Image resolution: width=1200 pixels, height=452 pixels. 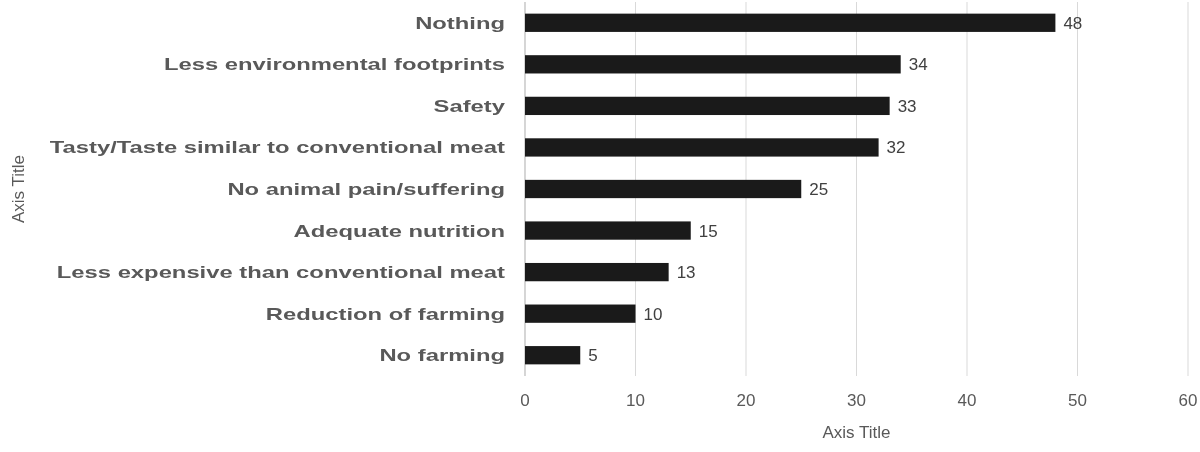 I want to click on y-tick-label: Less environmental footprints, so click(x=334, y=64).